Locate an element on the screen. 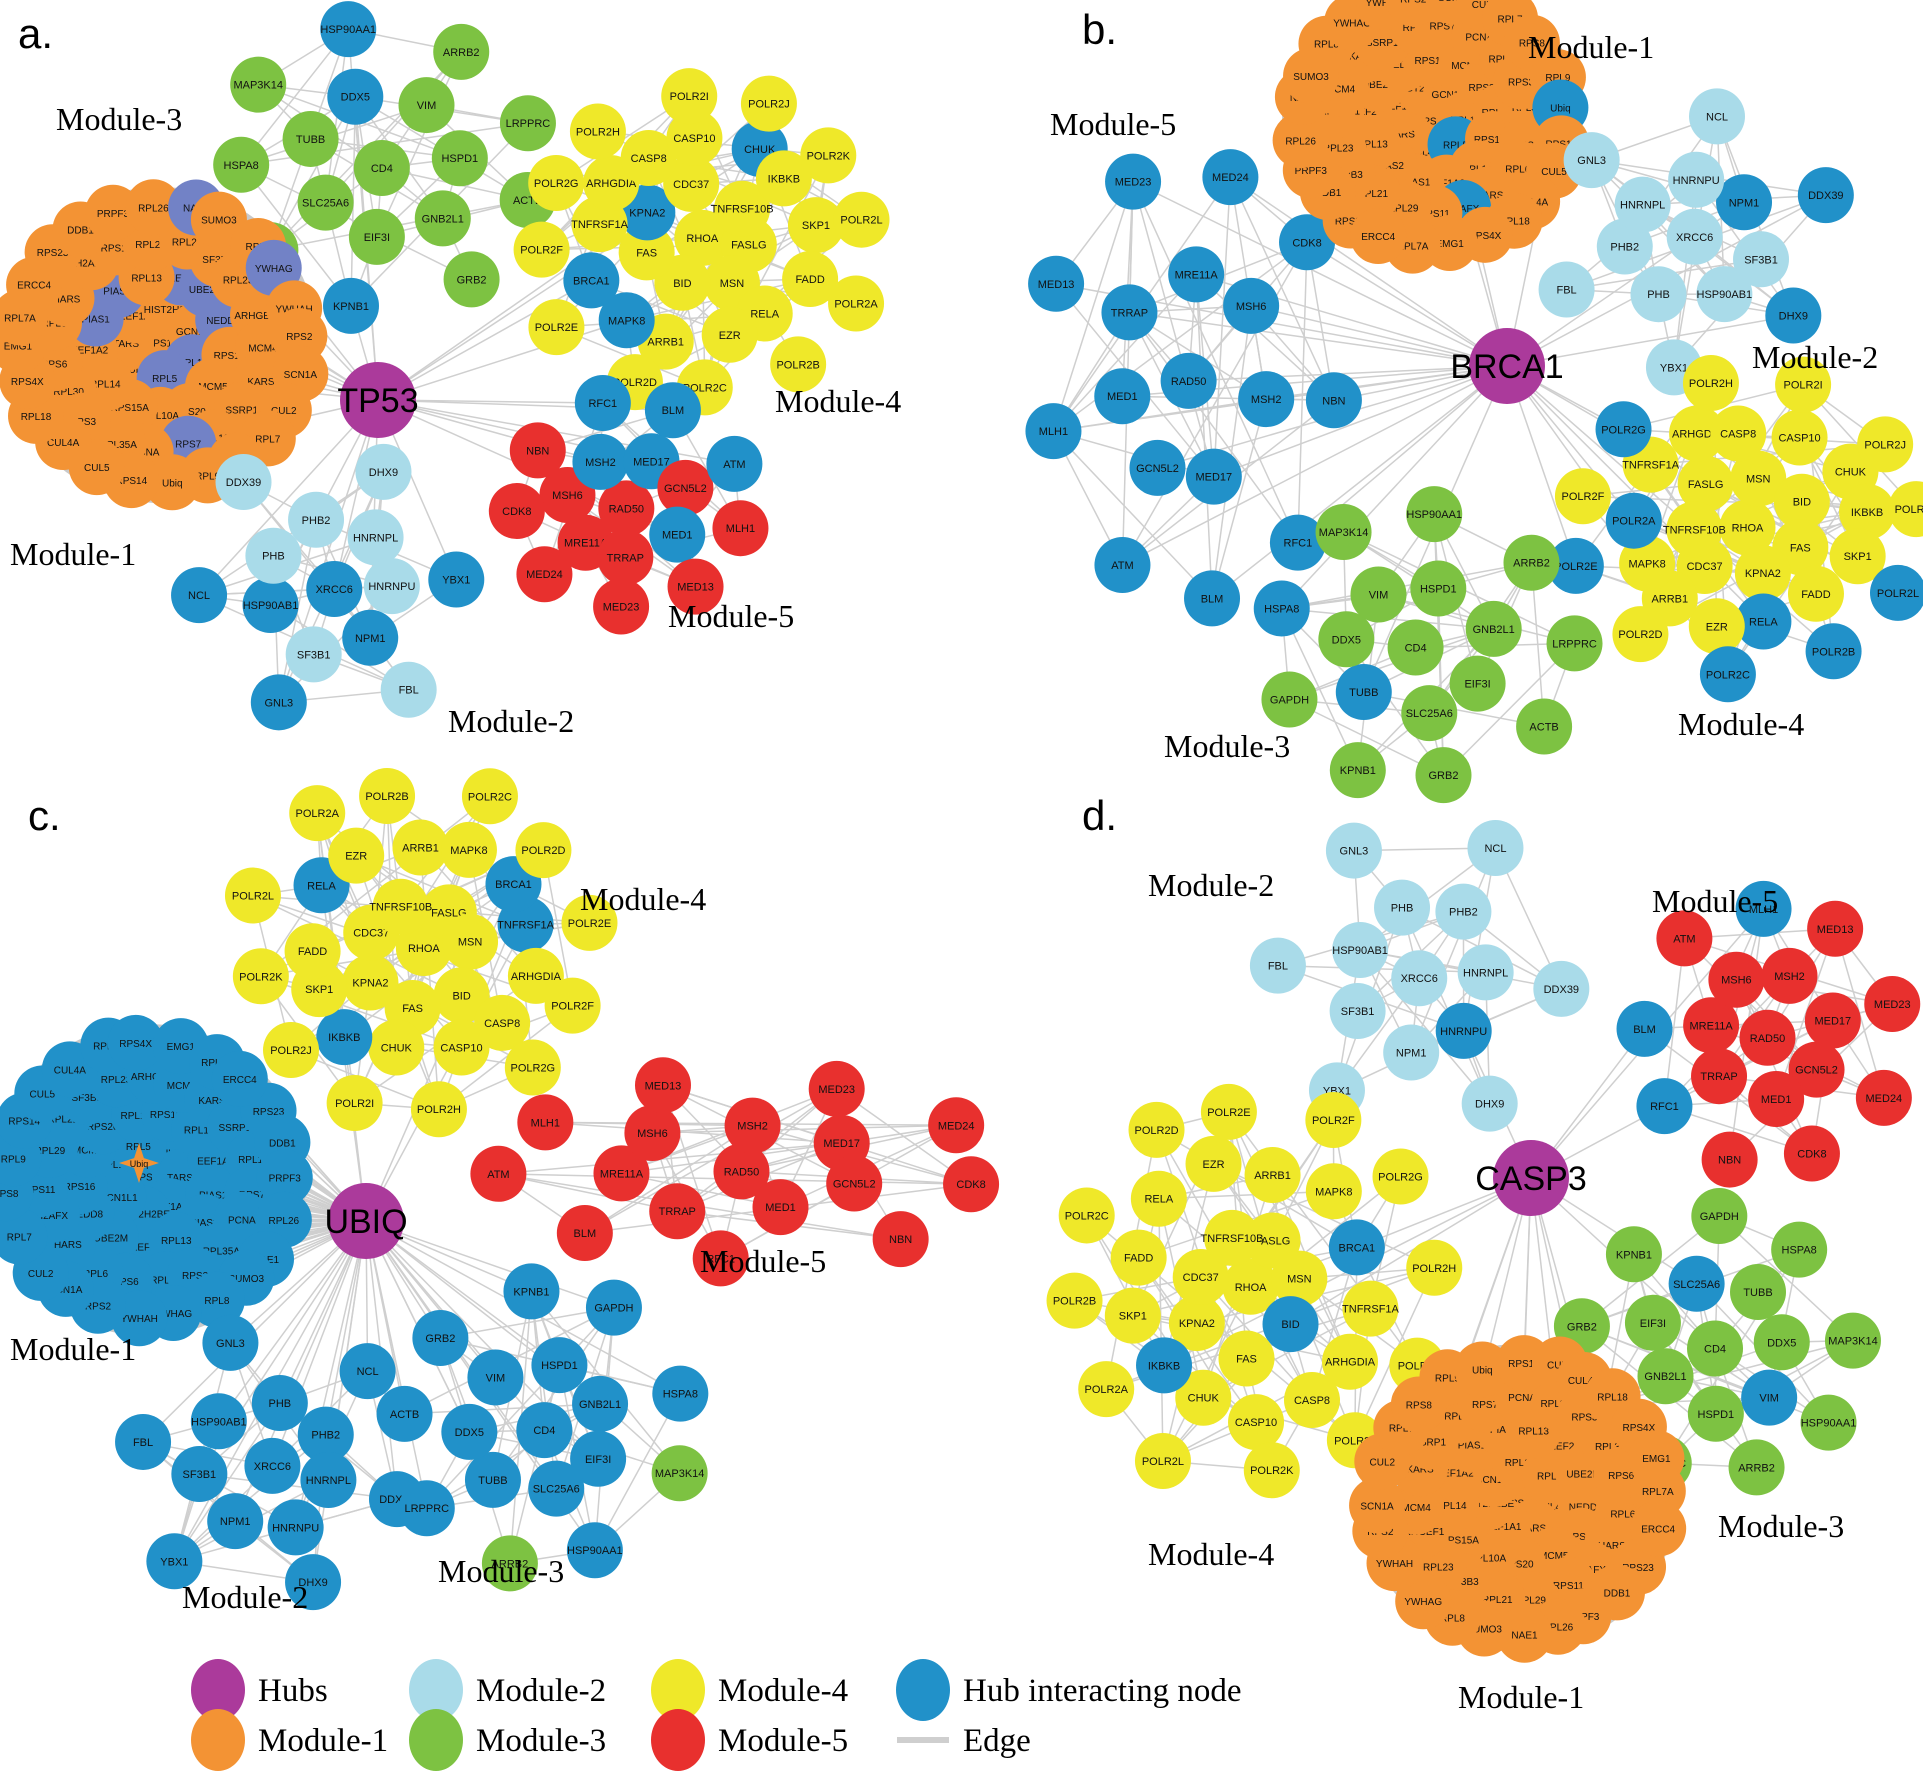 The width and height of the screenshot is (1923, 1775). gene-label: RPL8 is located at coordinates (216, 1301).